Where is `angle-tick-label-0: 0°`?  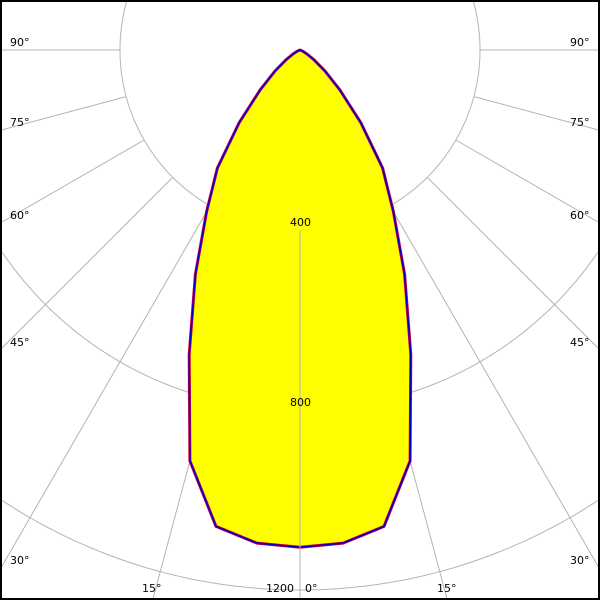
angle-tick-label-0: 0° is located at coordinates (311, 588).